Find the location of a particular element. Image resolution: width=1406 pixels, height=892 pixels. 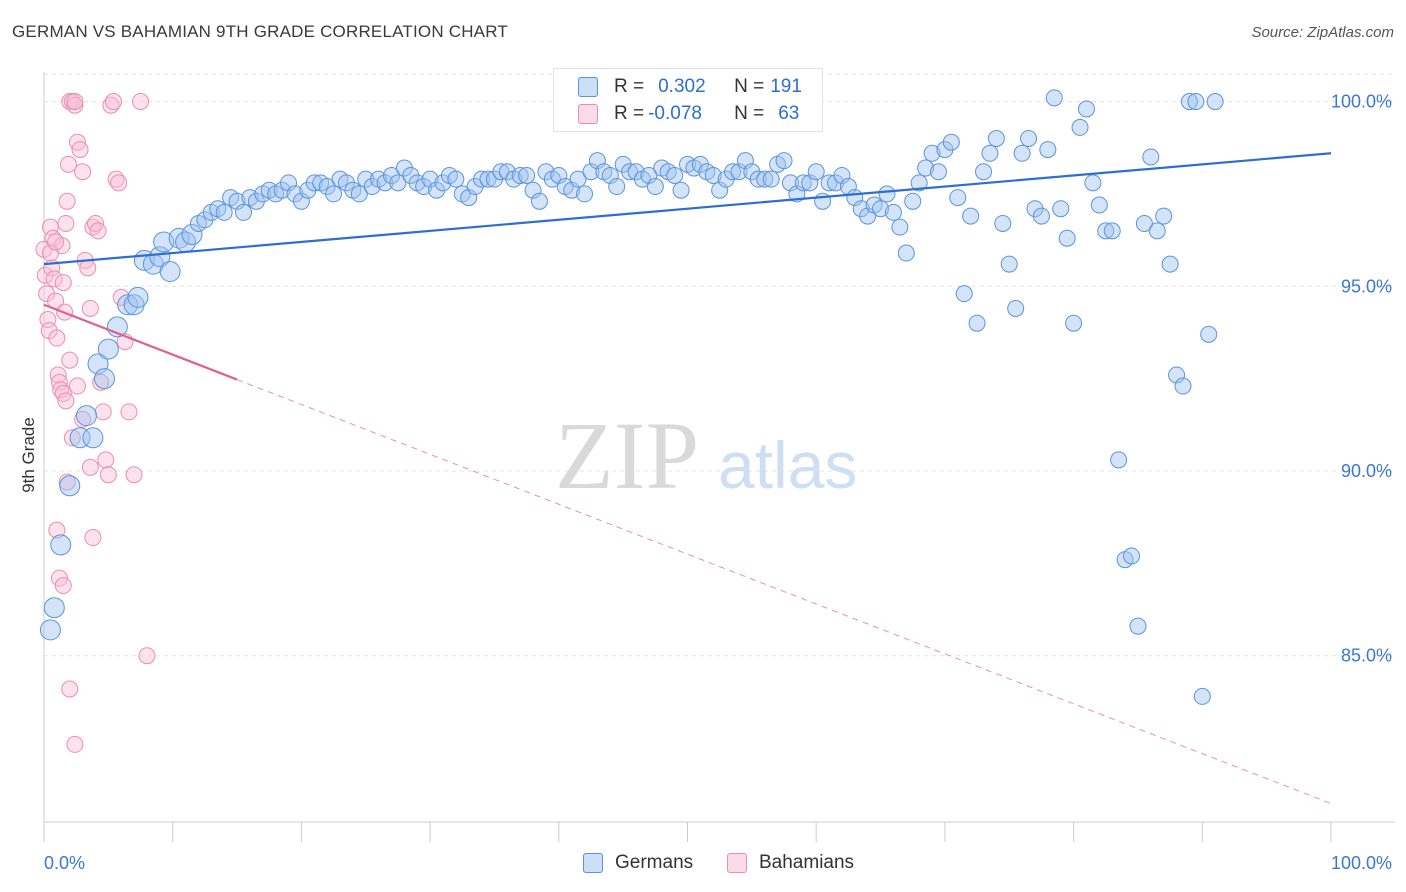

legend-row-germans: R = 0.302 N = 191 is located at coordinates (690, 87).